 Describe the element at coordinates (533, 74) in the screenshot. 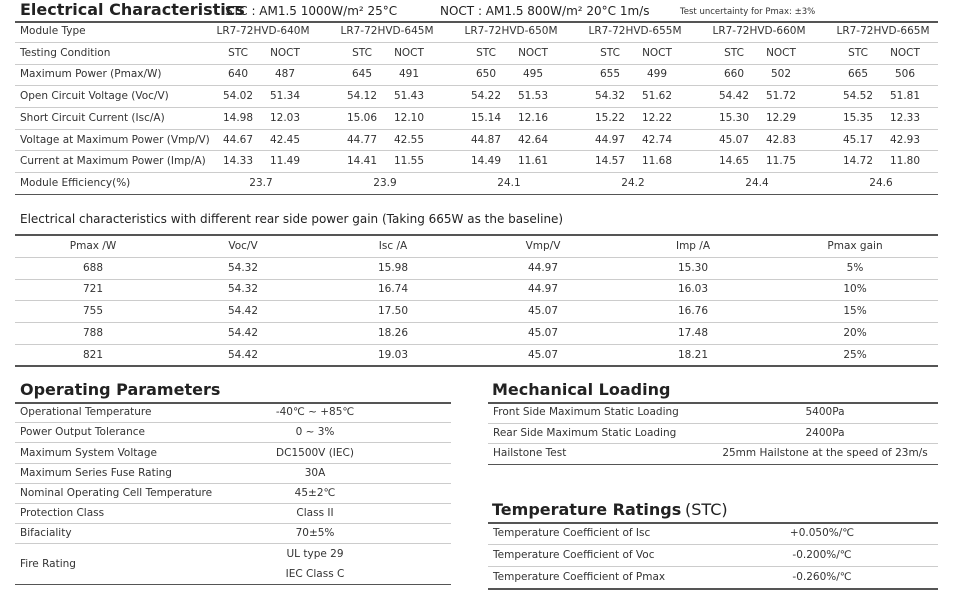

I see `value: 495` at that location.